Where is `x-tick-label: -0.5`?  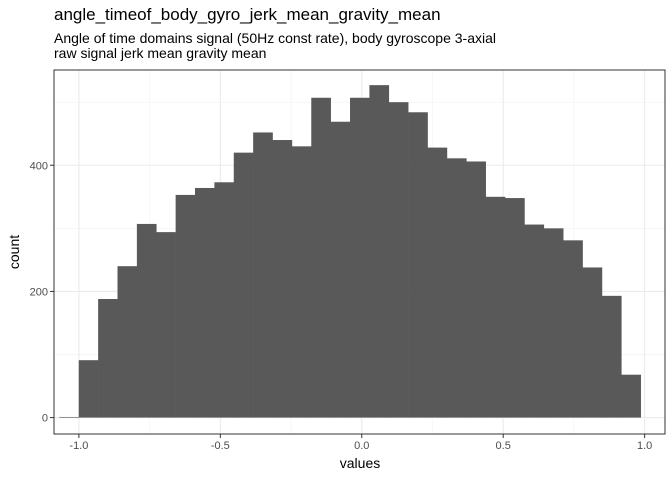
x-tick-label: -0.5 is located at coordinates (220, 446).